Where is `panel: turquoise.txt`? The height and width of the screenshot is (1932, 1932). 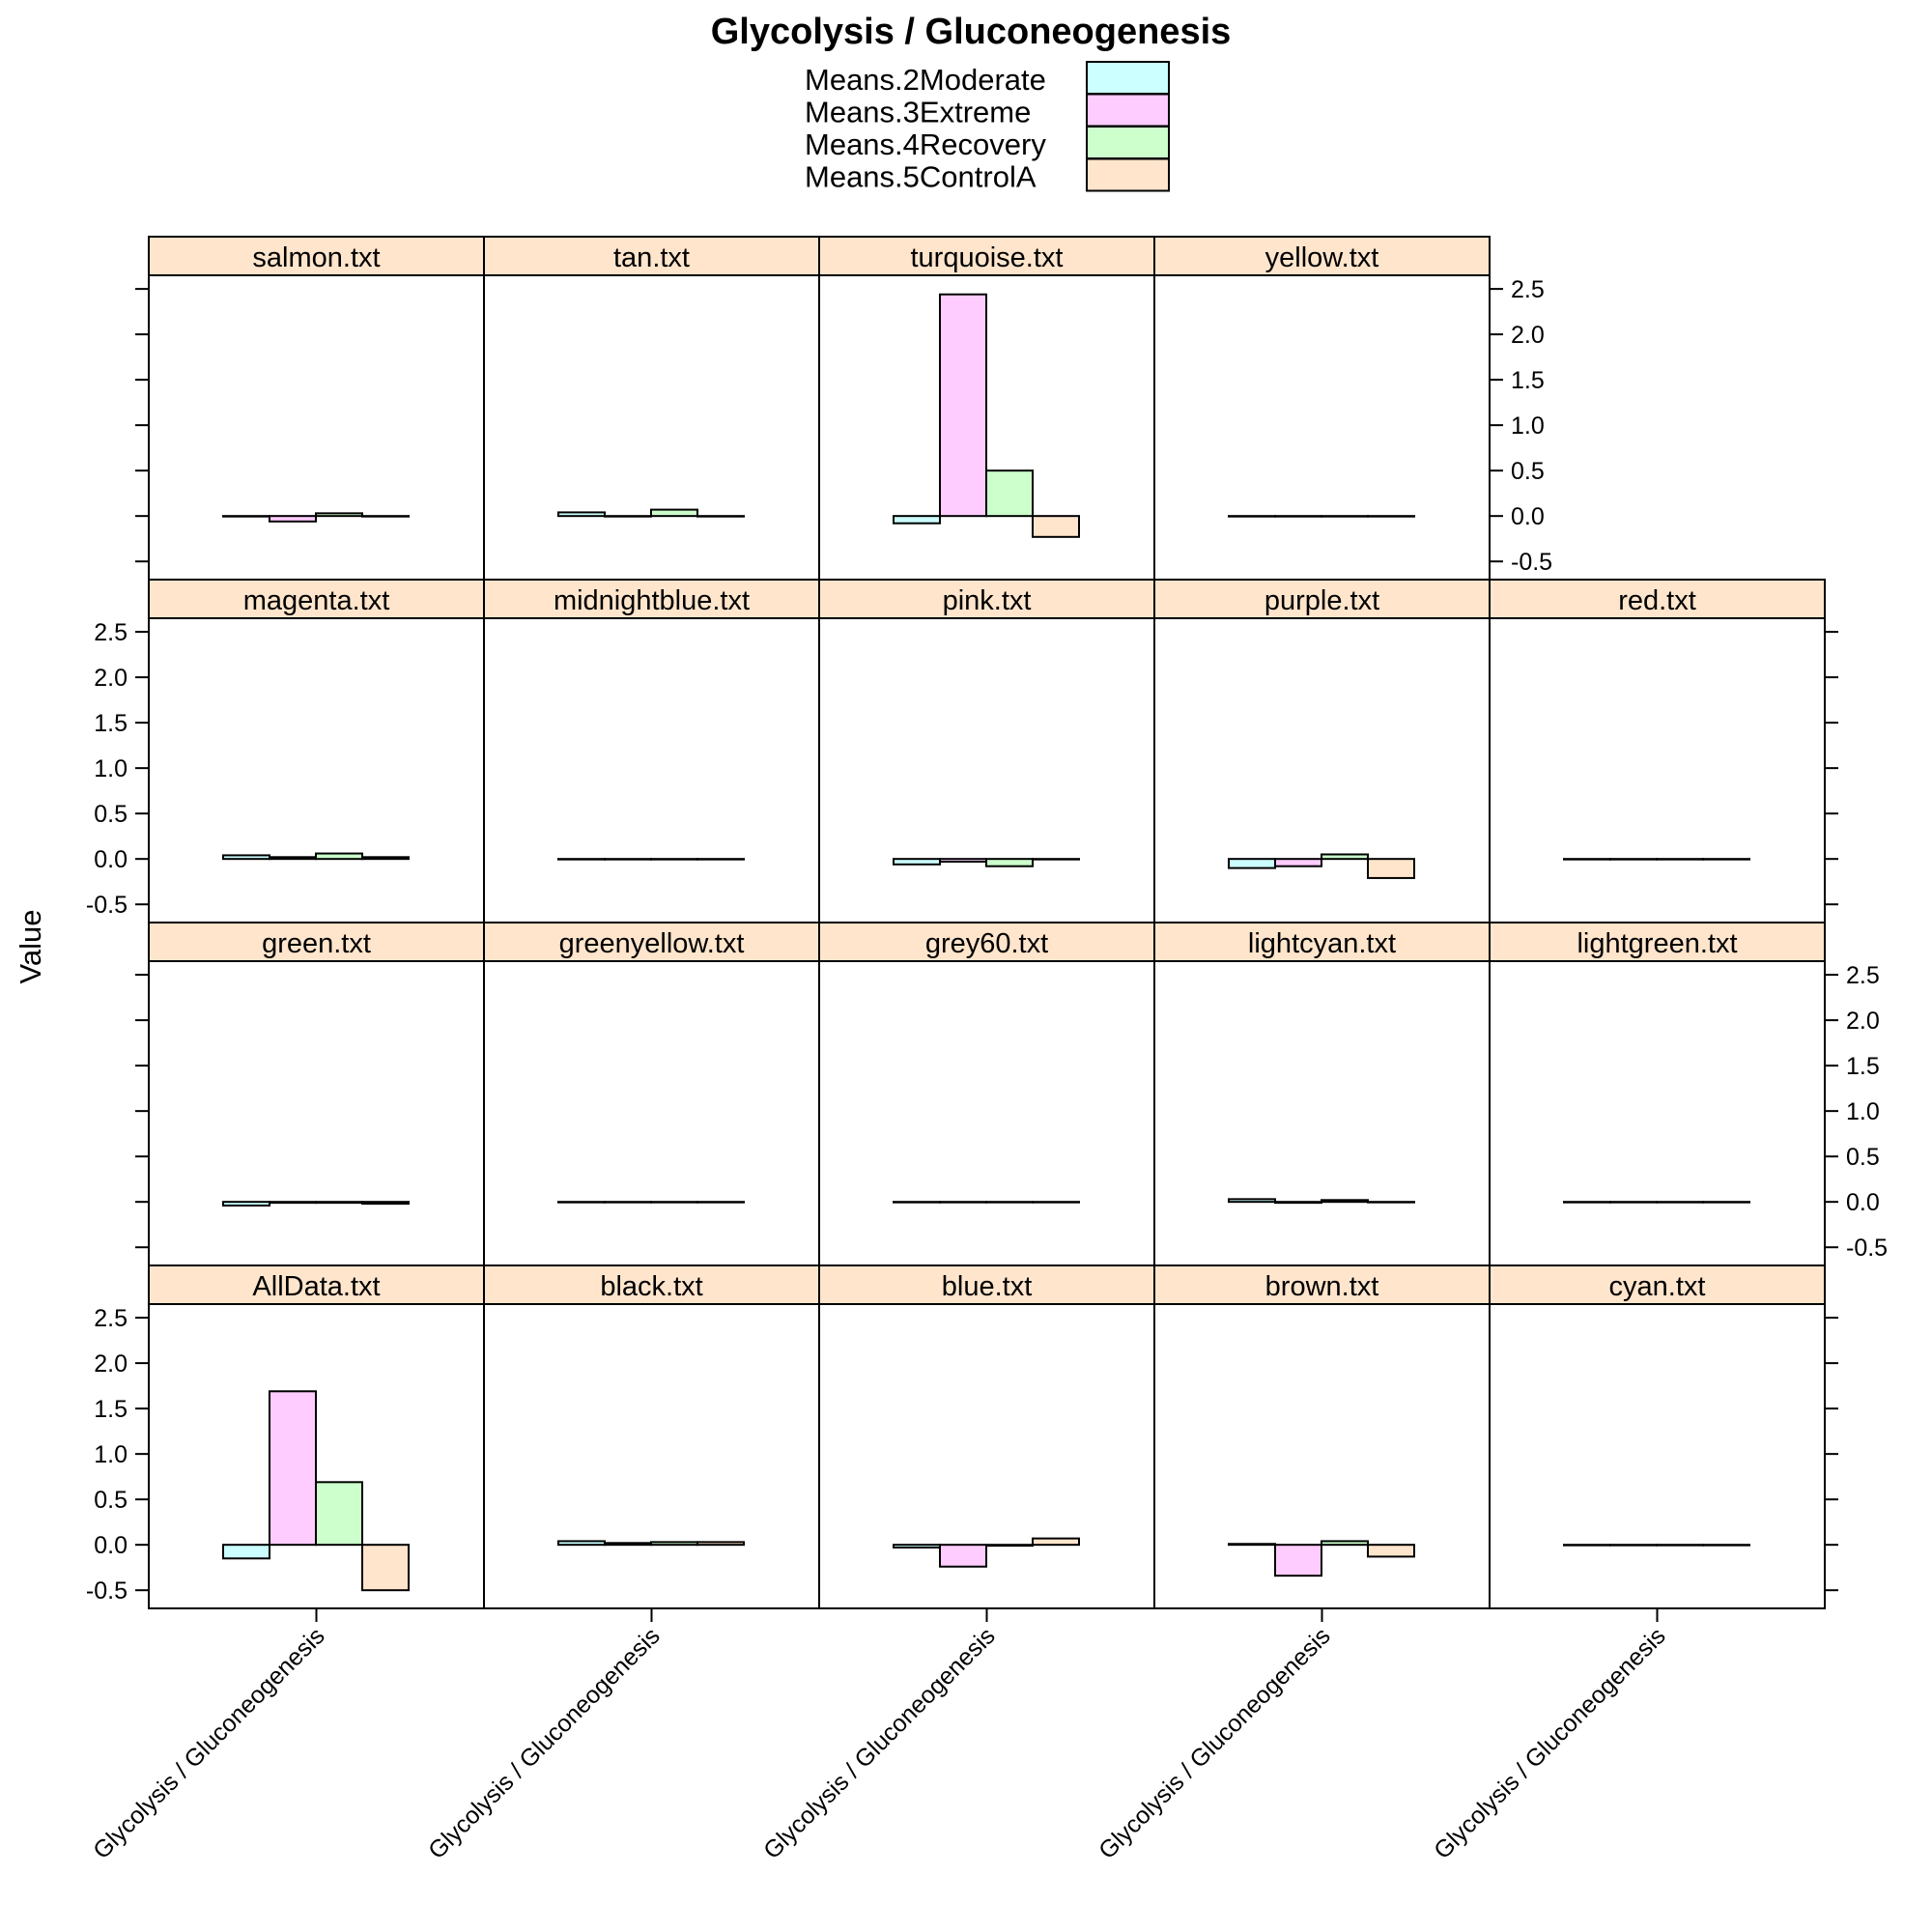
panel: turquoise.txt is located at coordinates (986, 408).